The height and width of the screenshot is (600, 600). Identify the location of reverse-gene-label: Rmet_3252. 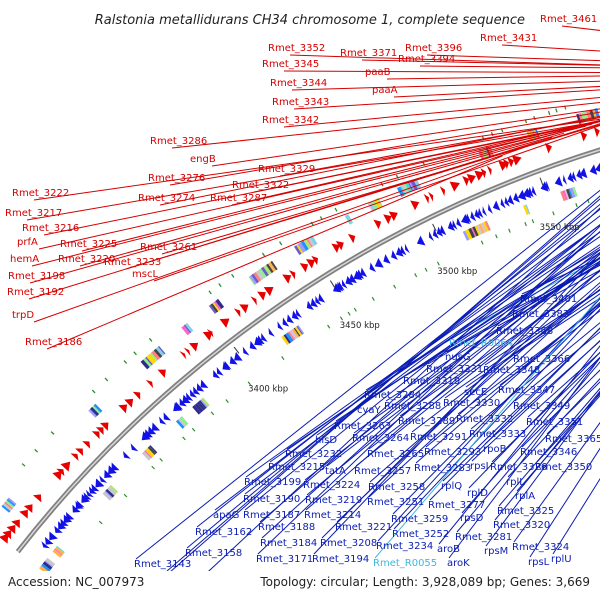
(420, 534).